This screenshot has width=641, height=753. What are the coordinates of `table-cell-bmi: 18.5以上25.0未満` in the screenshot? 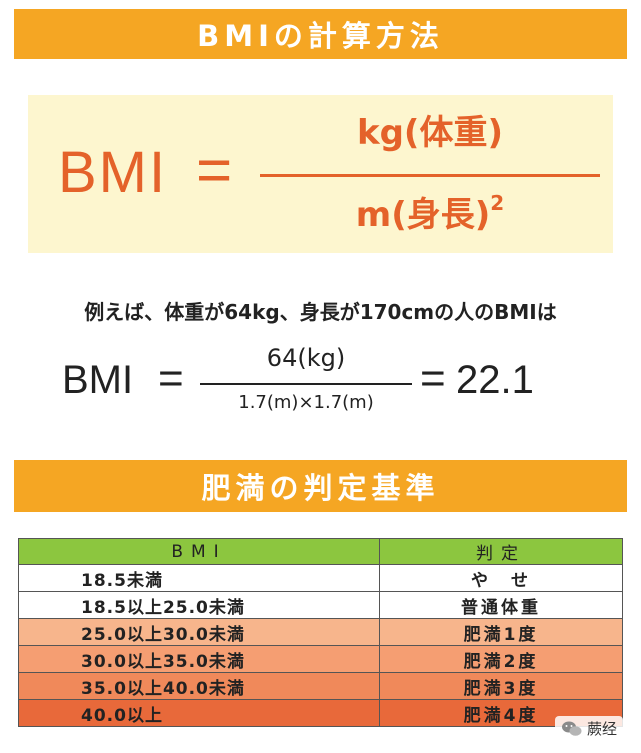 It's located at (199, 605).